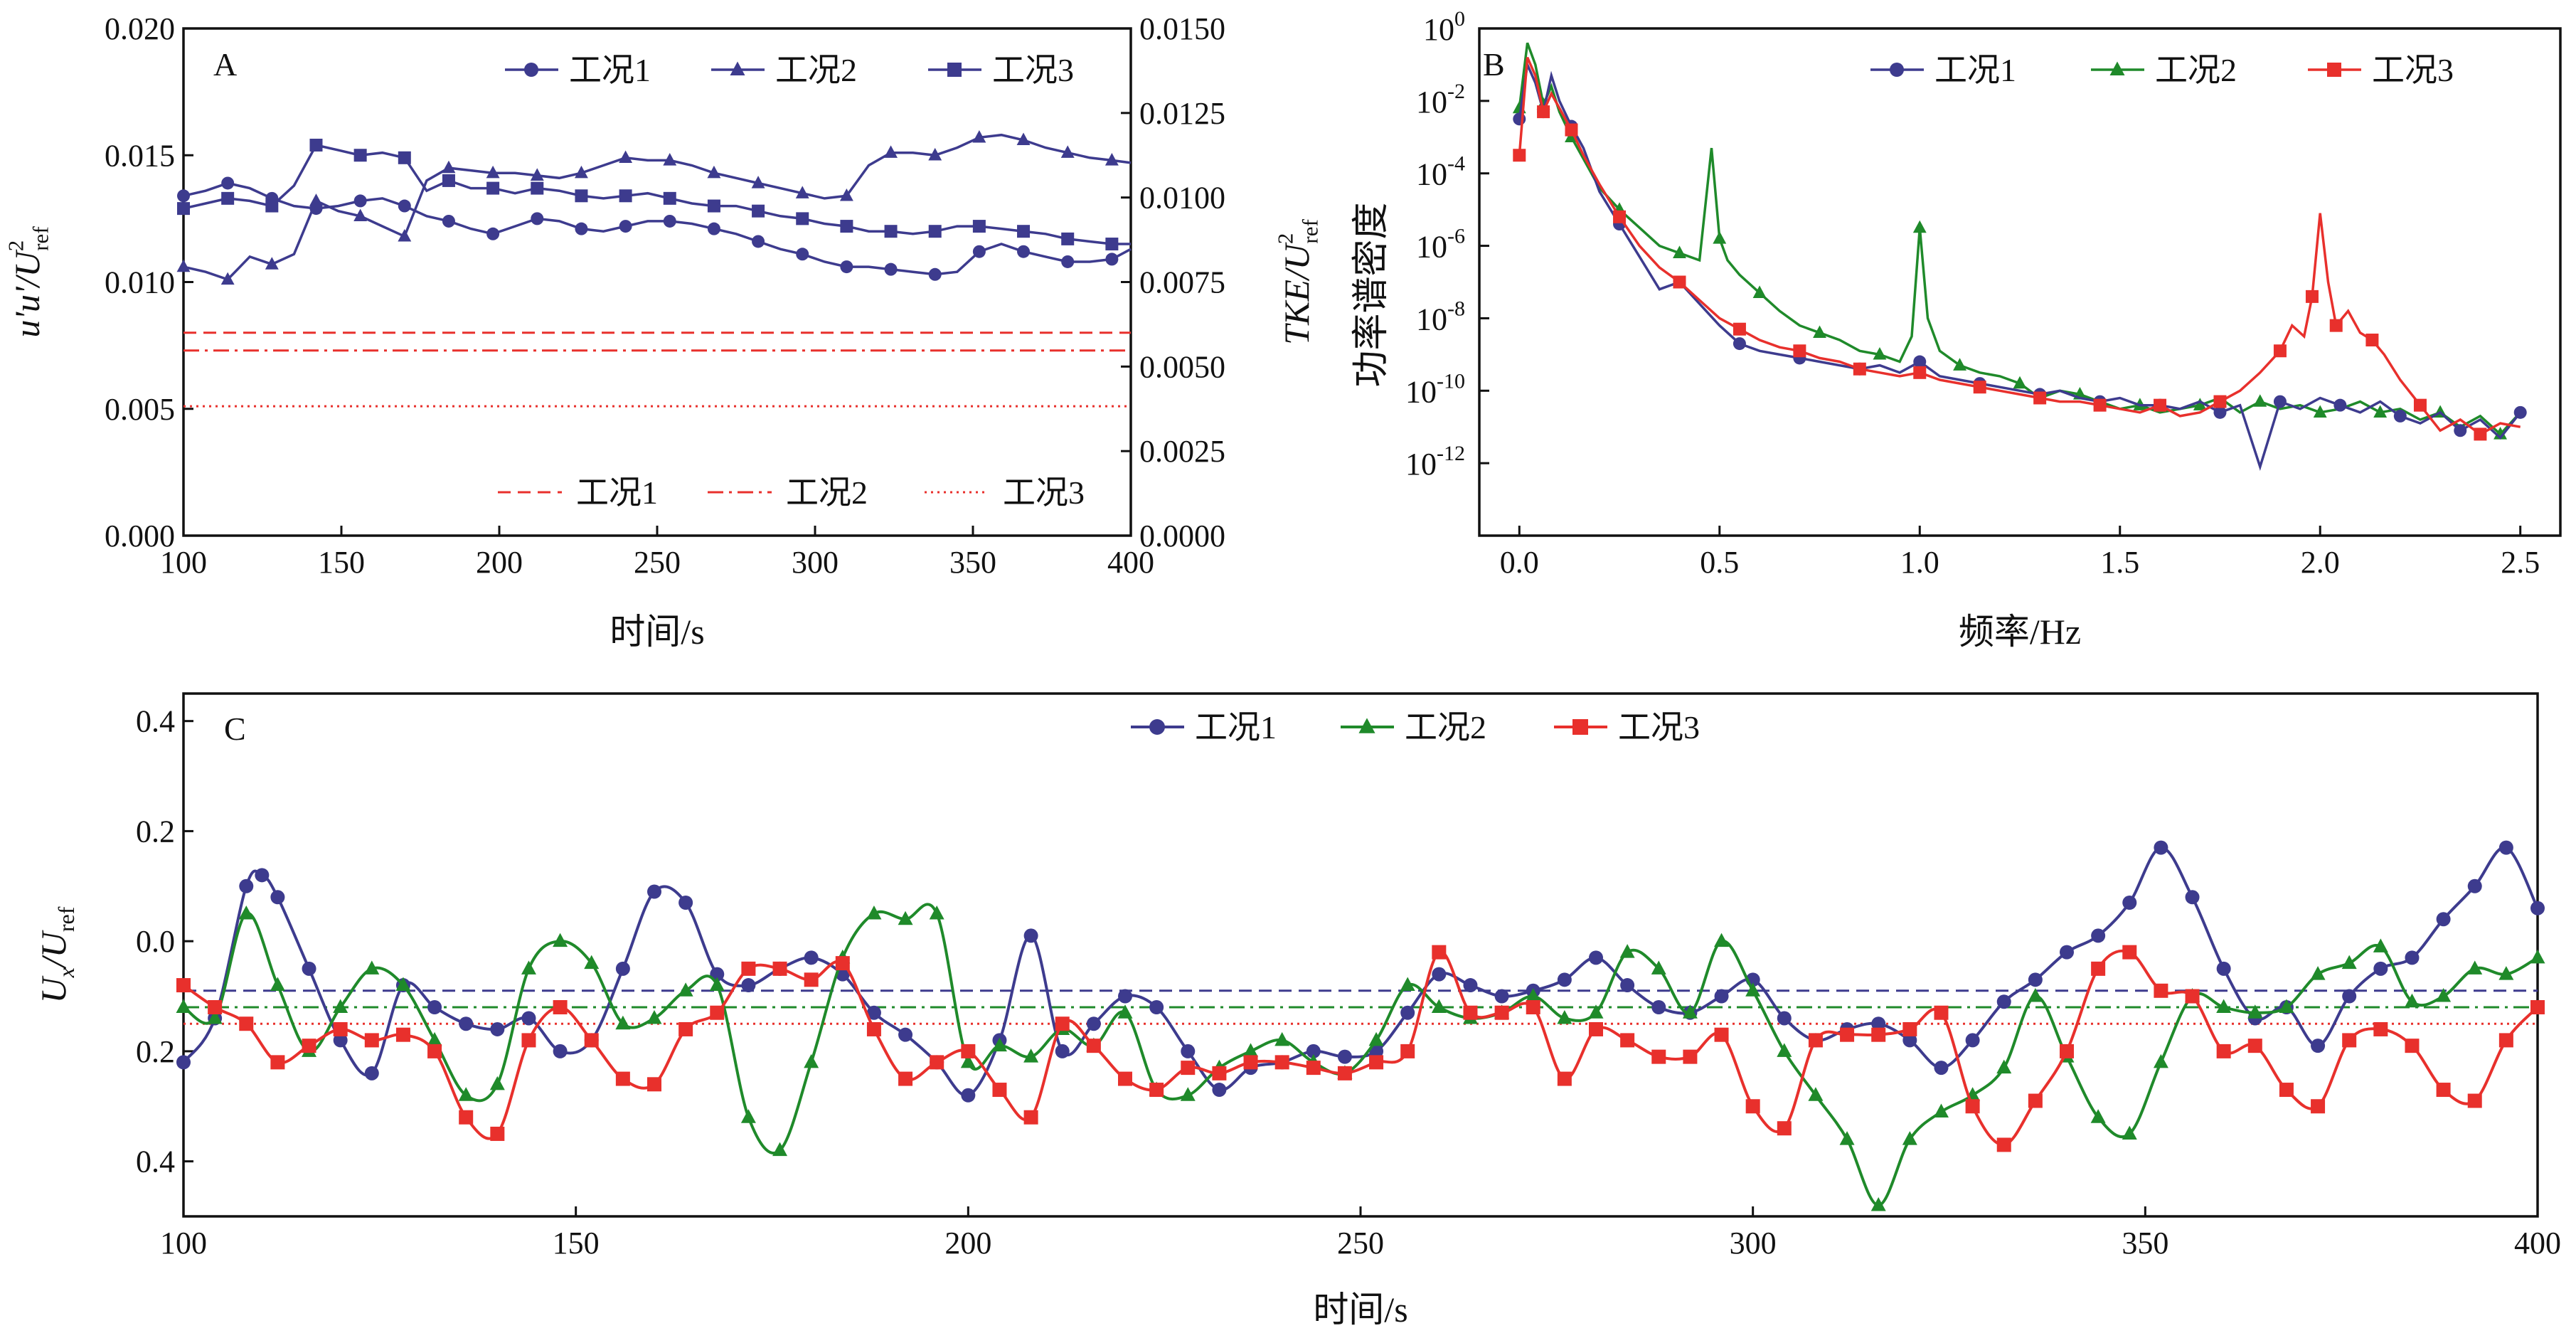 The image size is (2576, 1338). What do you see at coordinates (1182, 536) in the screenshot?
I see `panel-a-ytick-right-label: 0.0000` at bounding box center [1182, 536].